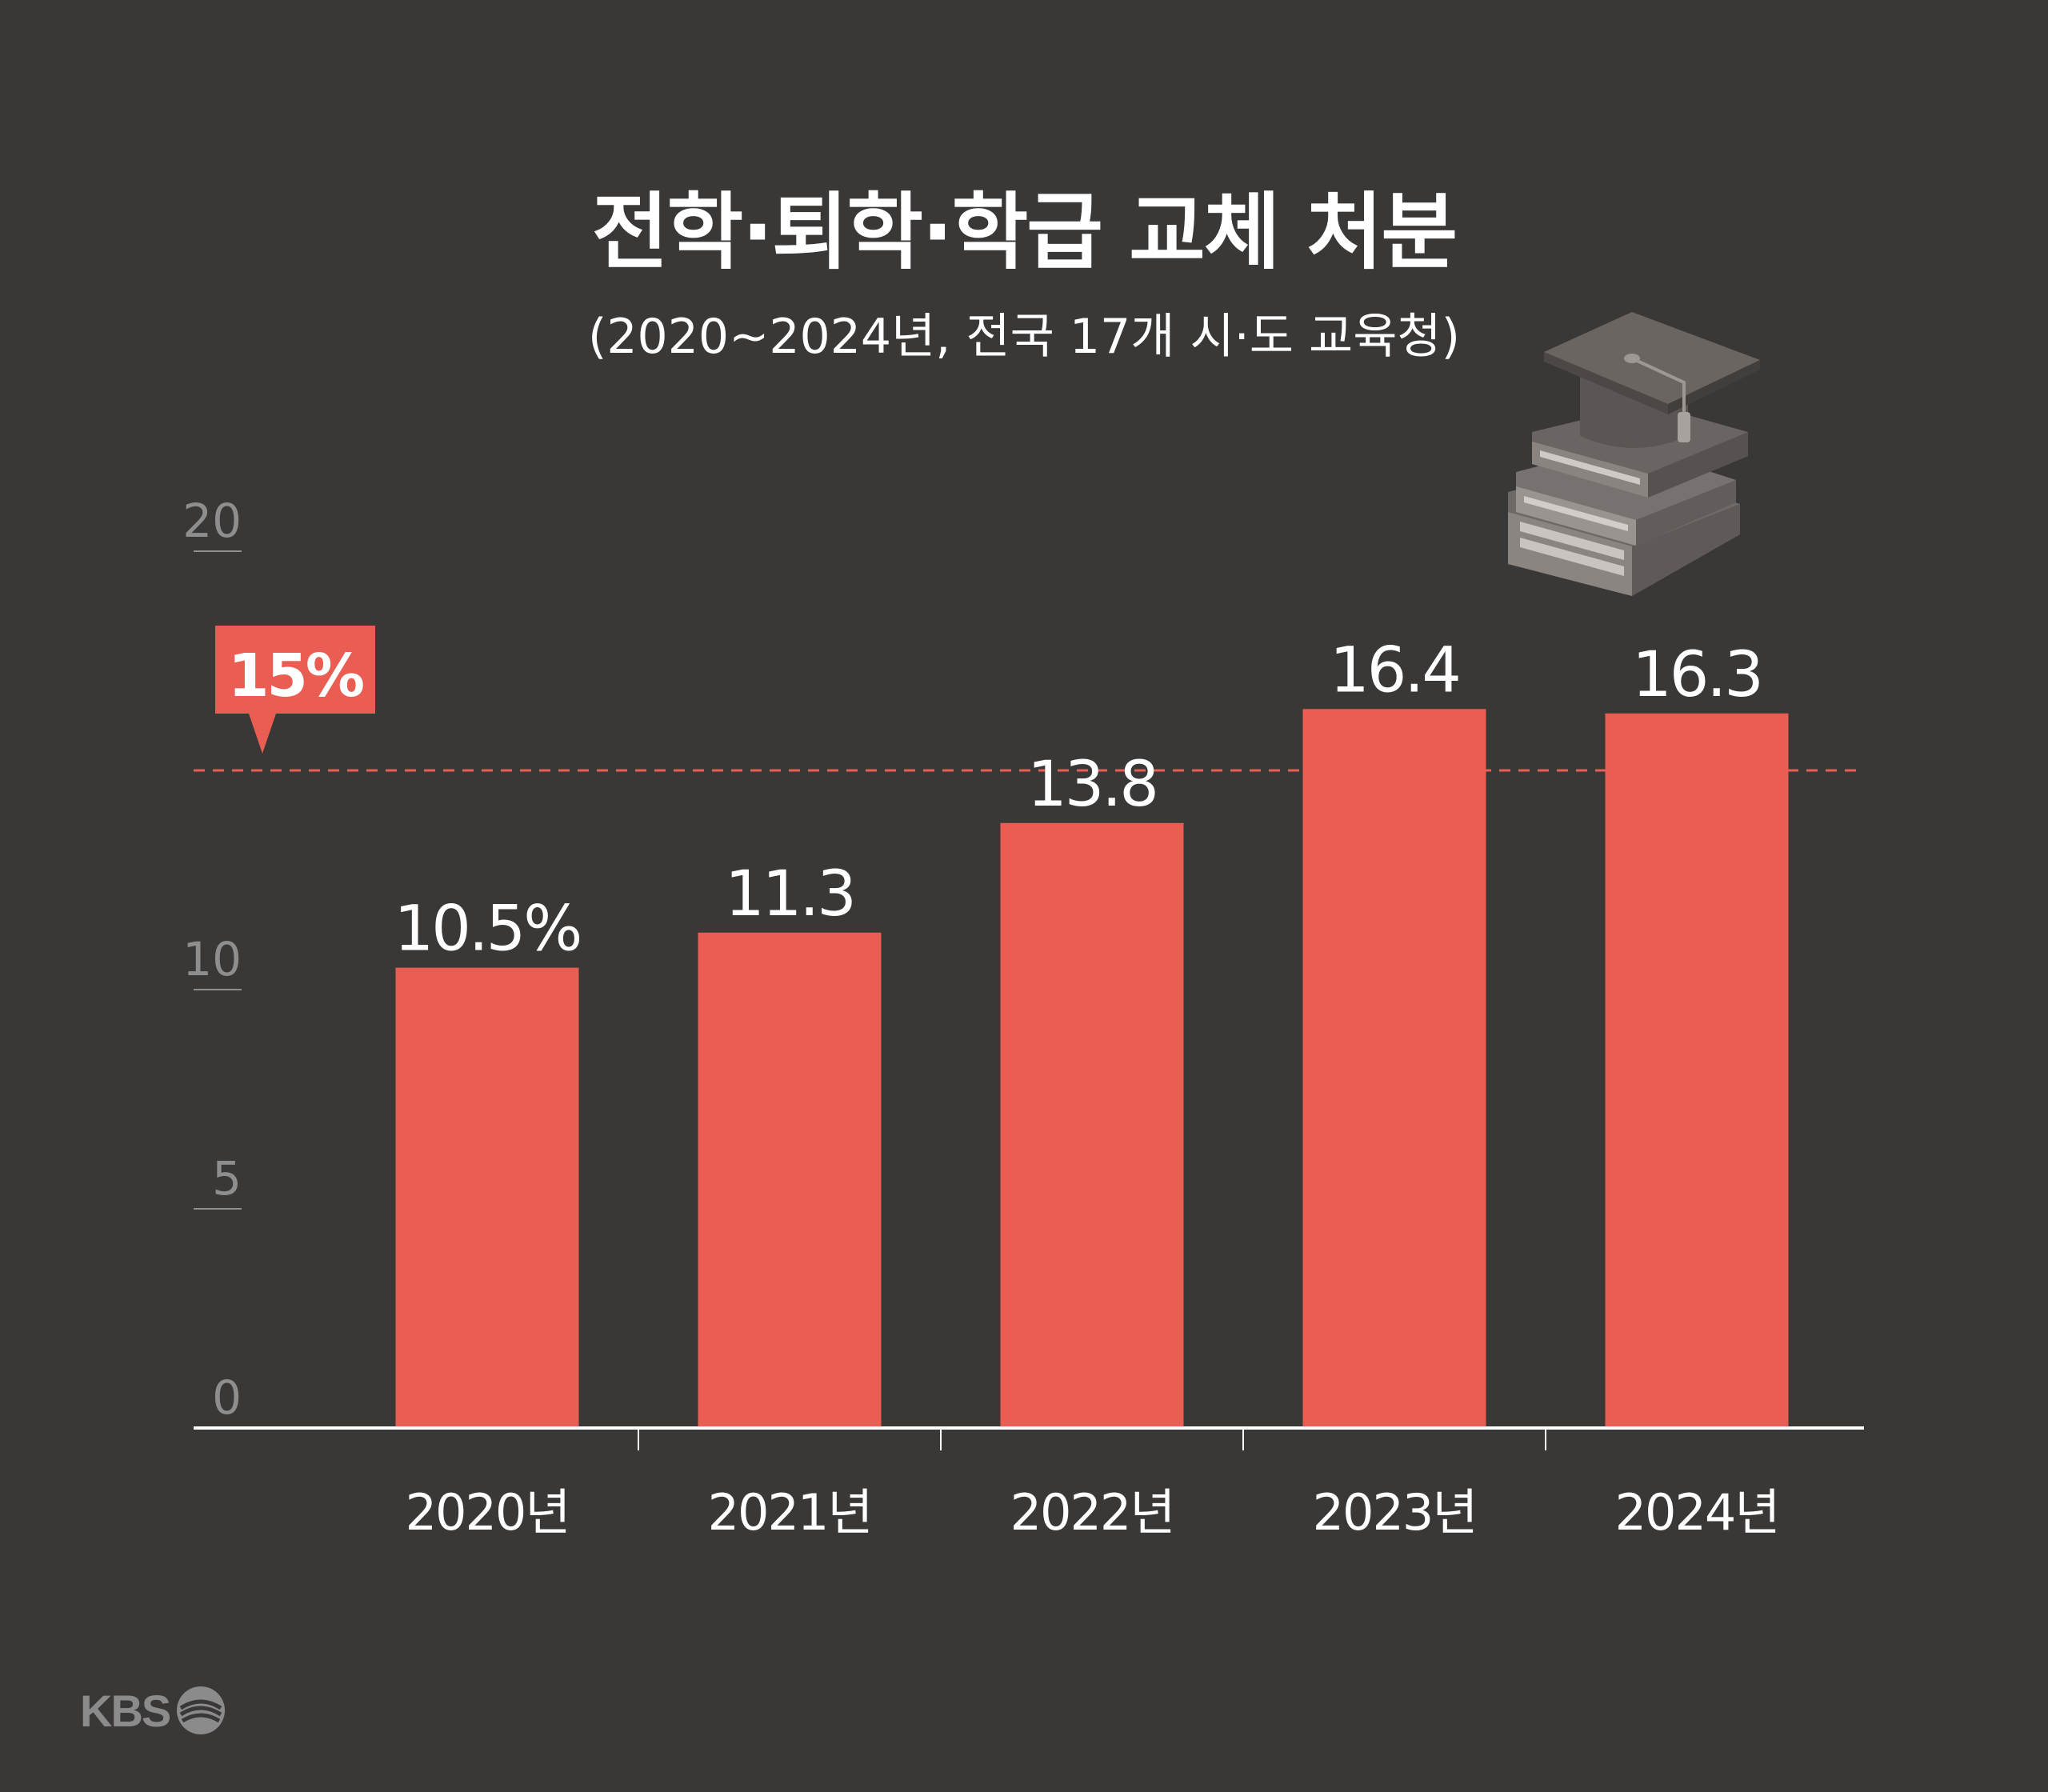  What do you see at coordinates (1024, 232) in the screenshot?
I see `chart-title: 전학·퇴학·학급 교체 처분` at bounding box center [1024, 232].